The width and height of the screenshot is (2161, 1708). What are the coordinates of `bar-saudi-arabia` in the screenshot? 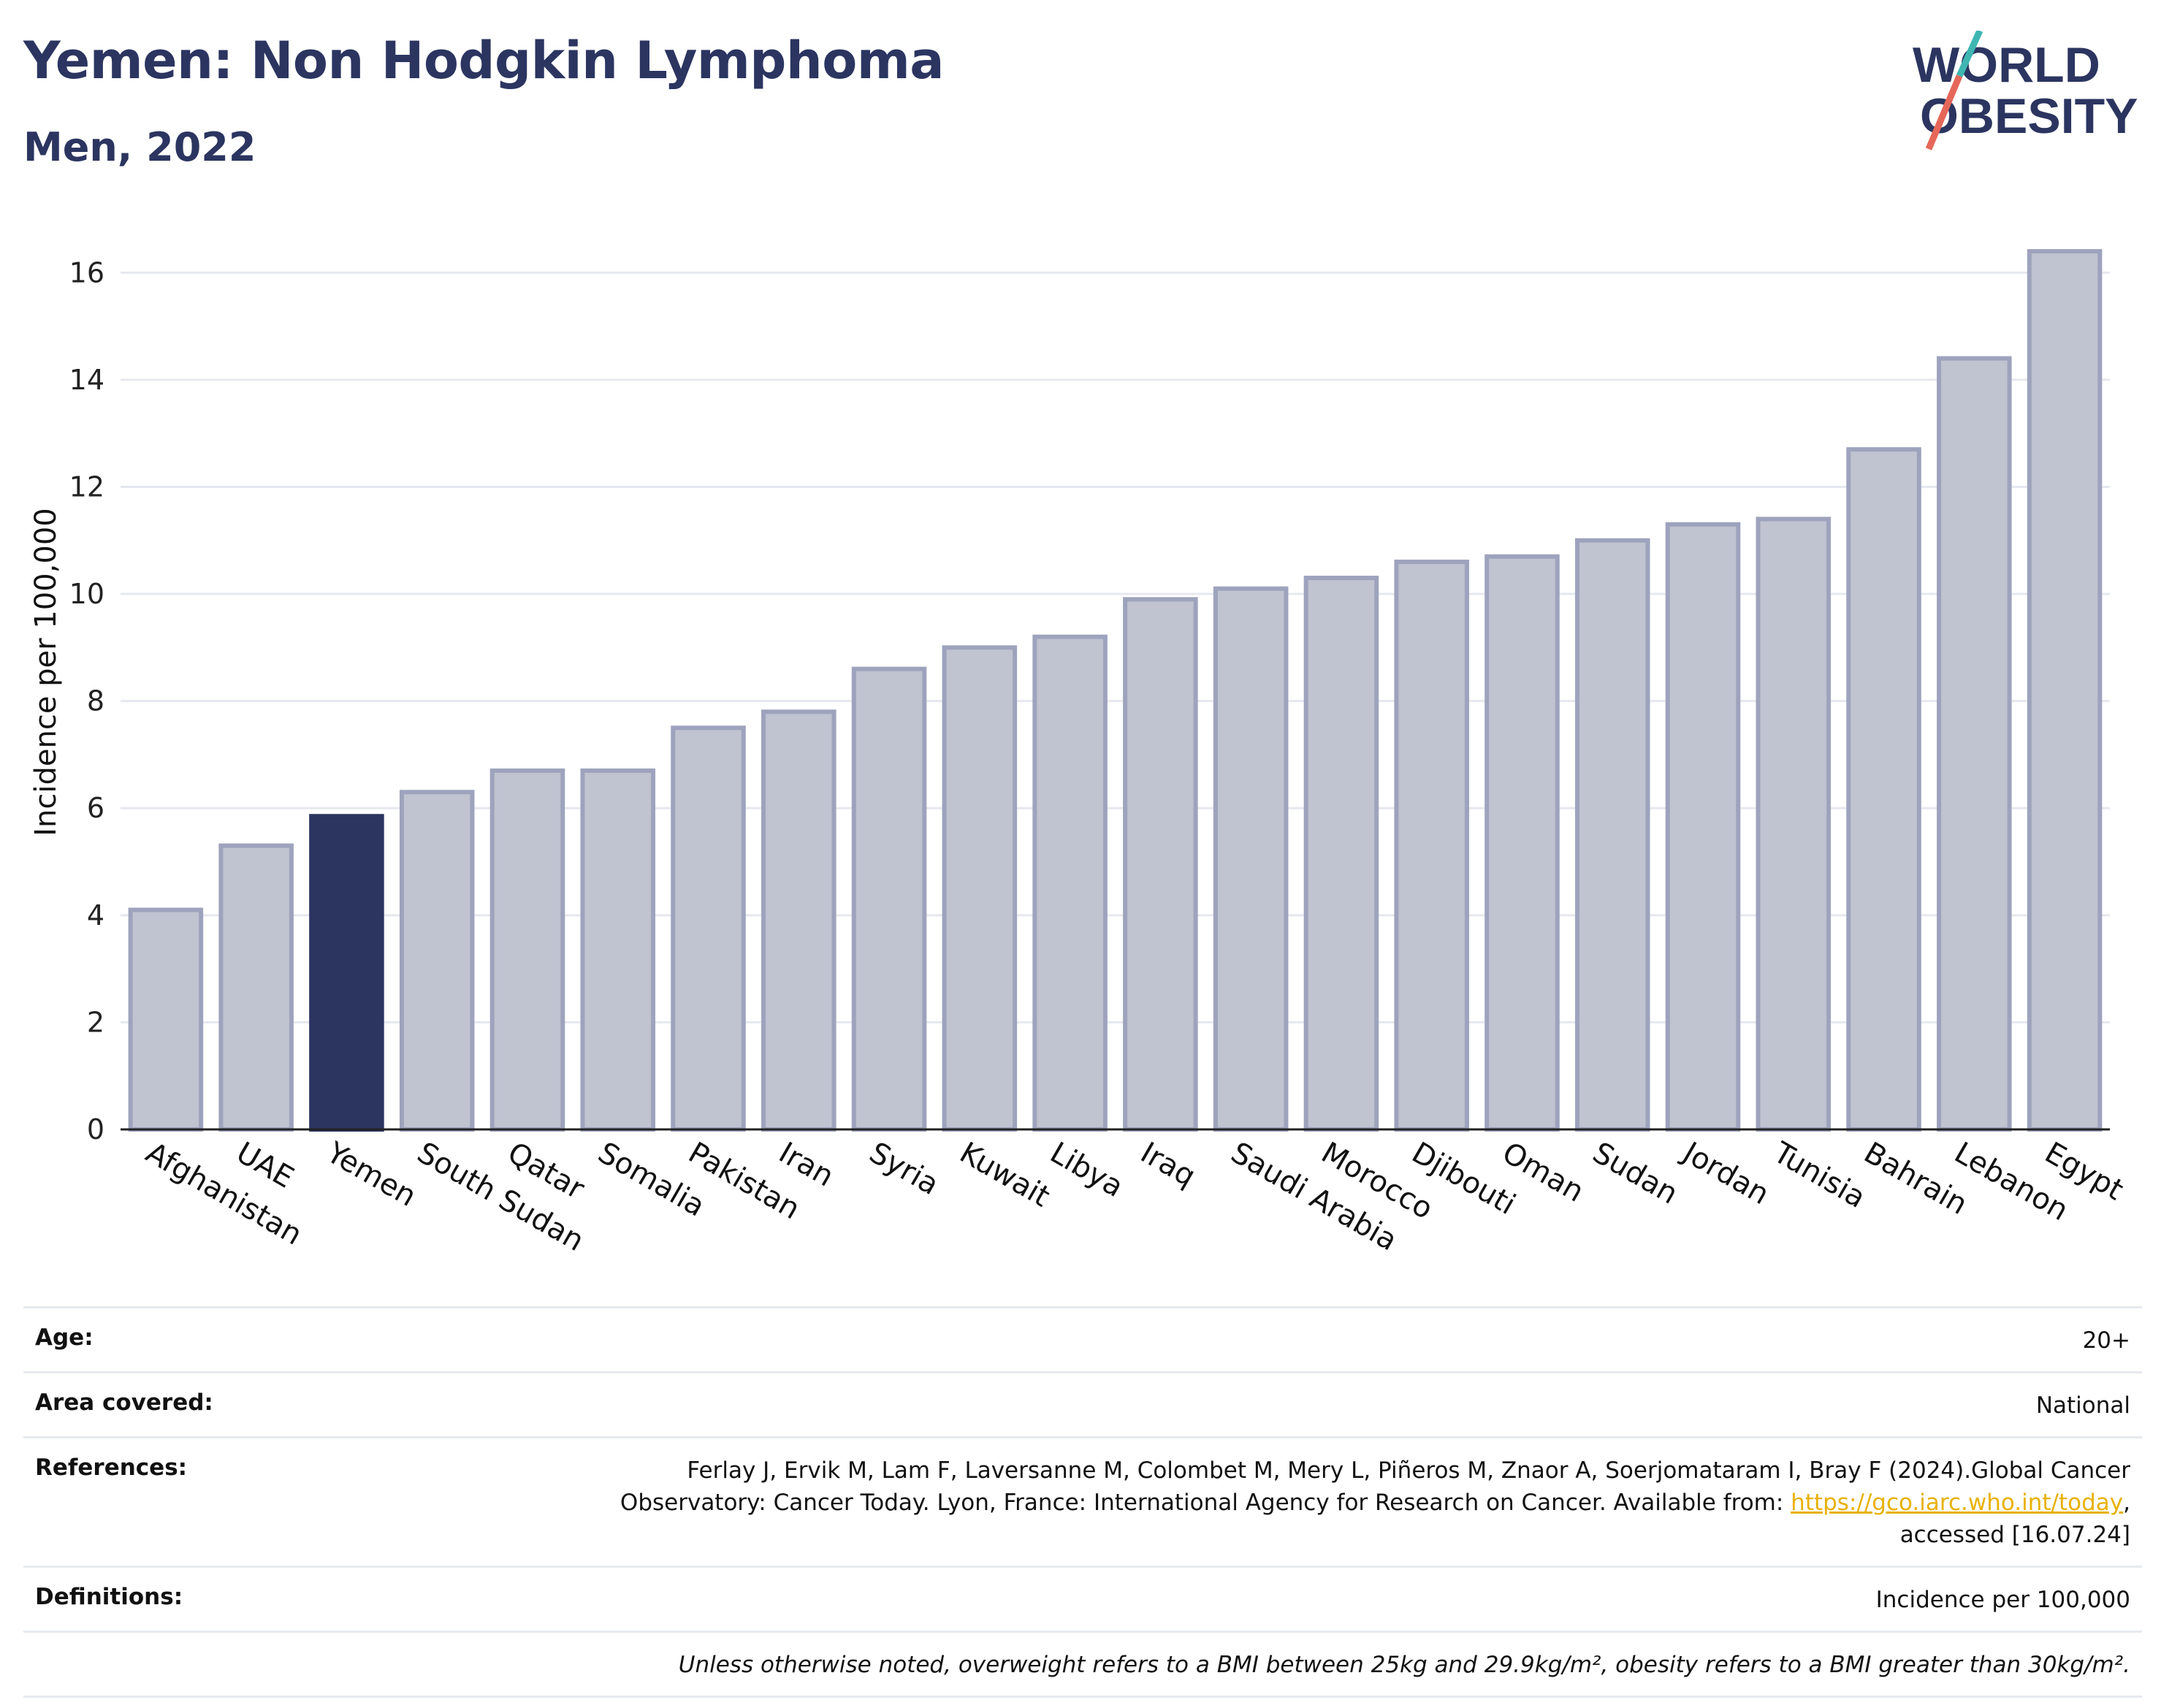 It's located at (1251, 859).